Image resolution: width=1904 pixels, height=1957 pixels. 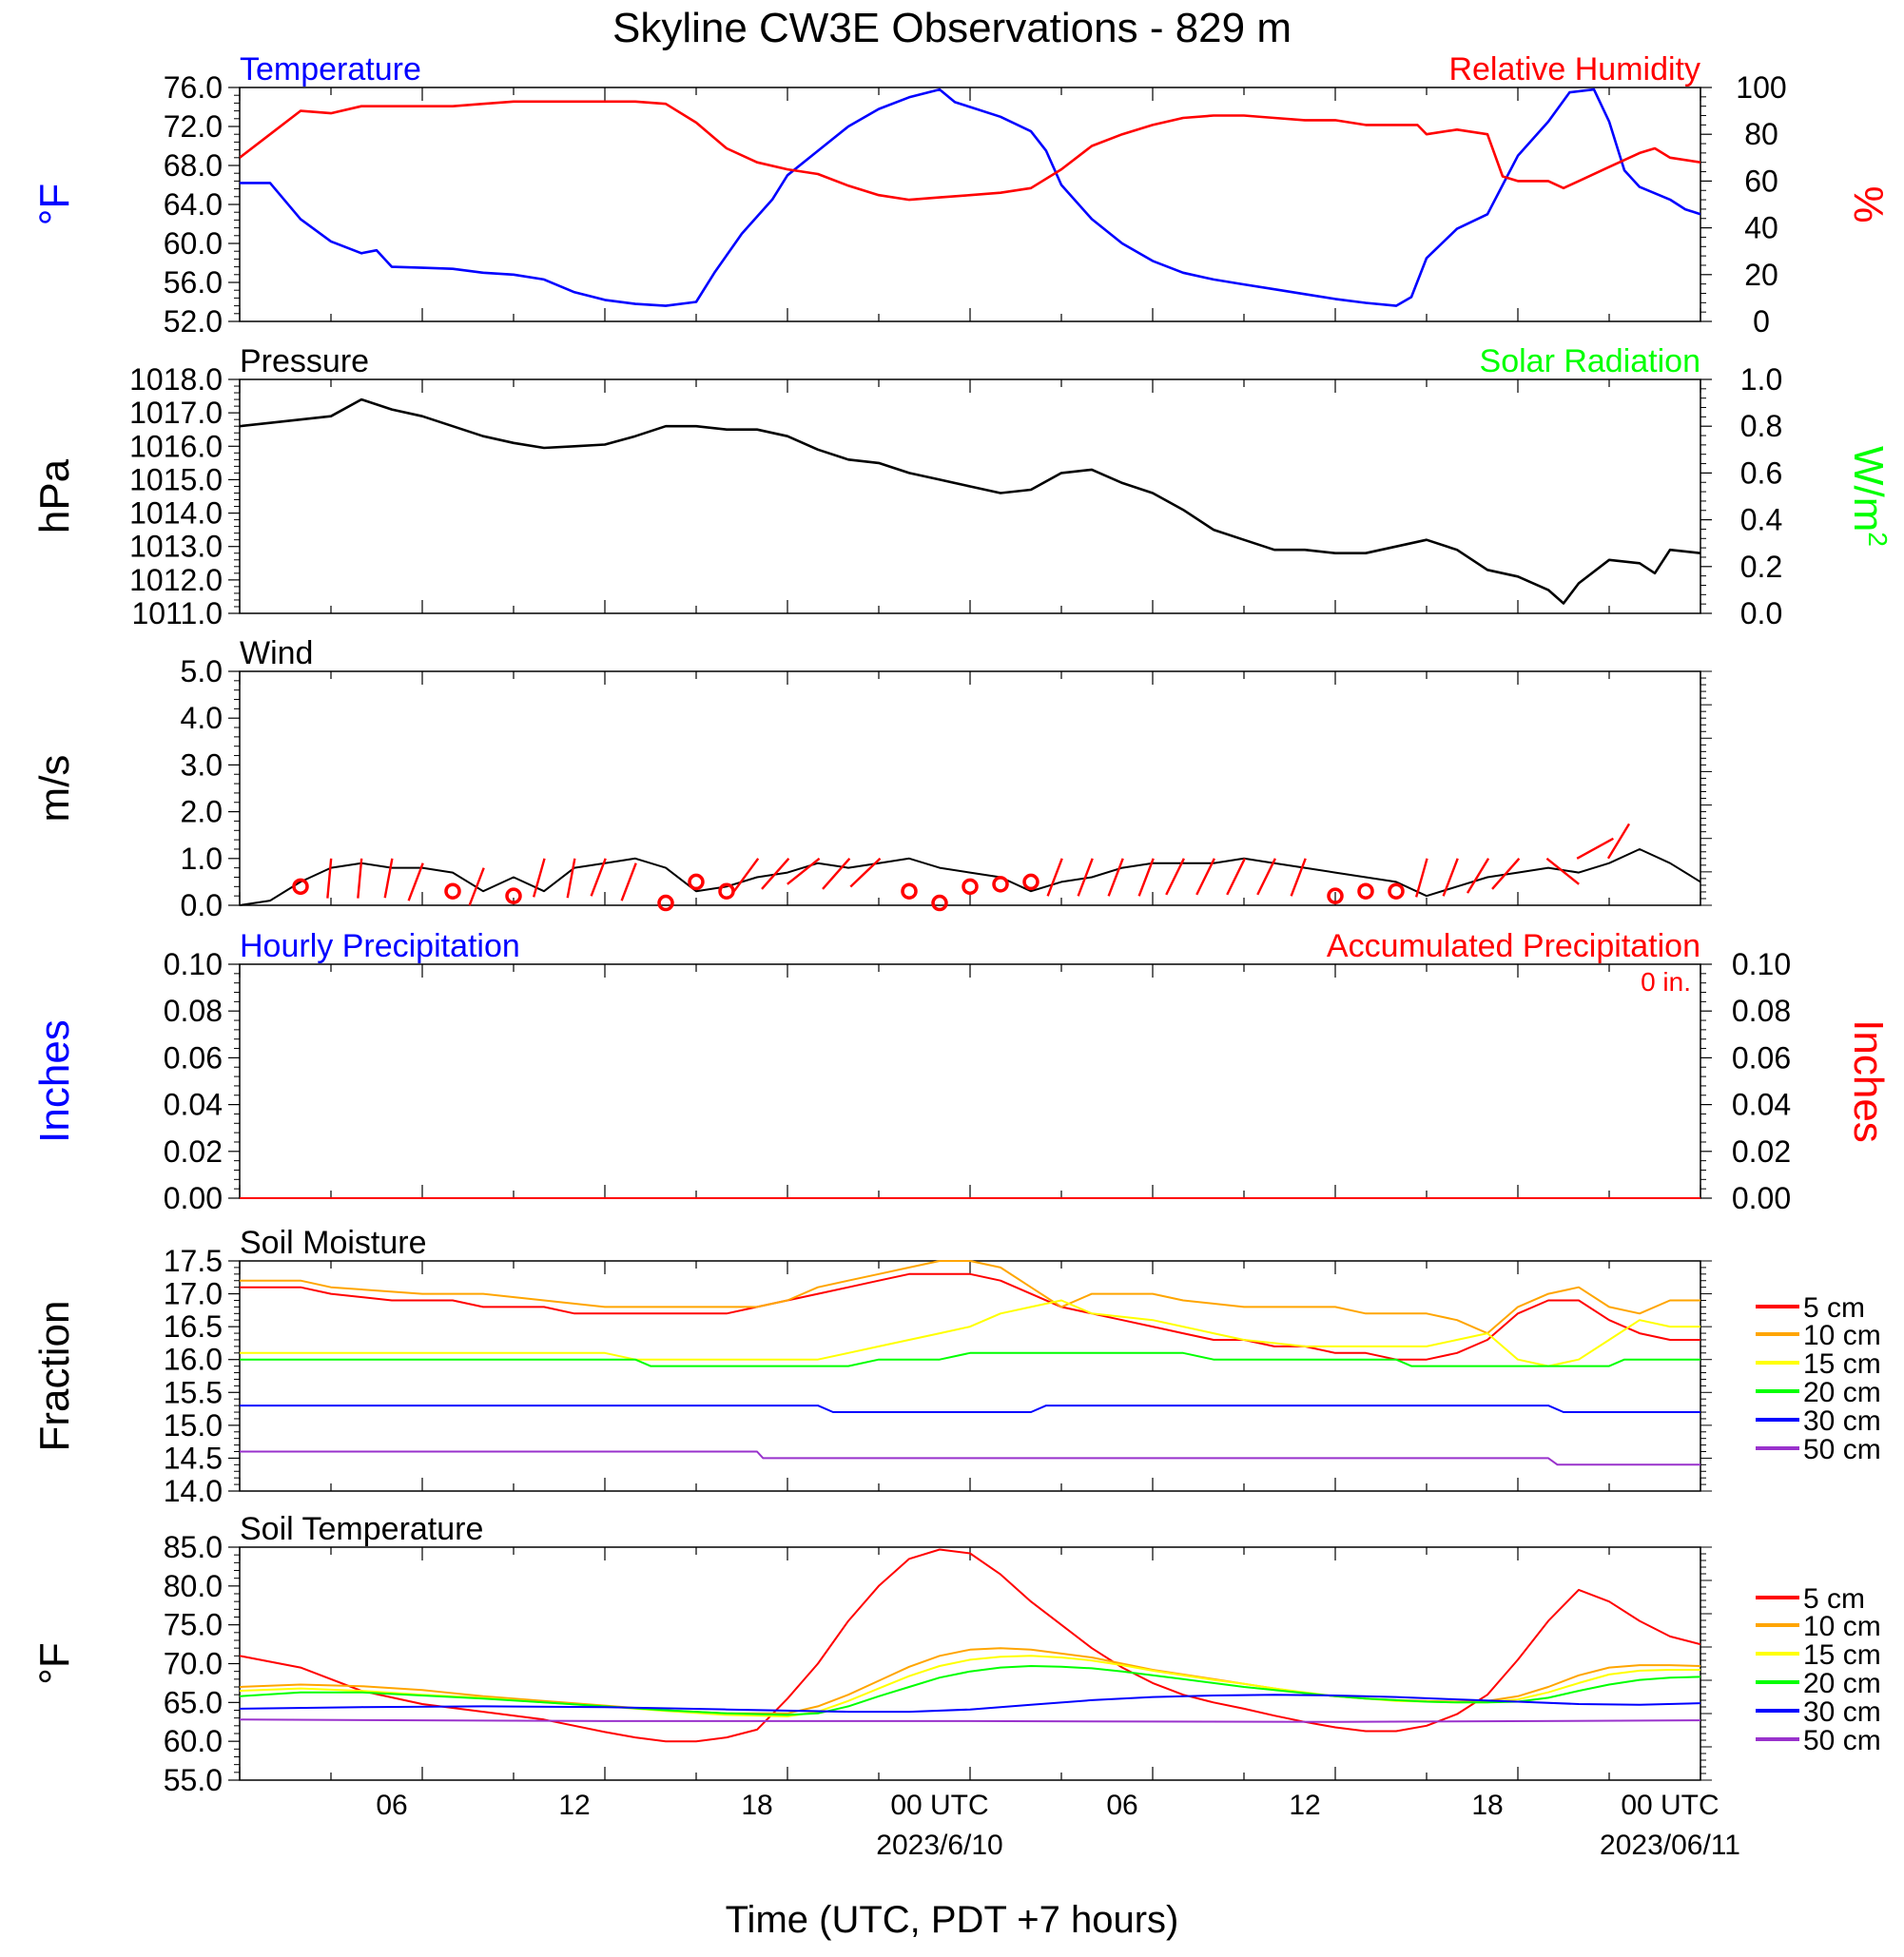 I want to click on y-tick-label: 15.0, so click(x=193, y=1425).